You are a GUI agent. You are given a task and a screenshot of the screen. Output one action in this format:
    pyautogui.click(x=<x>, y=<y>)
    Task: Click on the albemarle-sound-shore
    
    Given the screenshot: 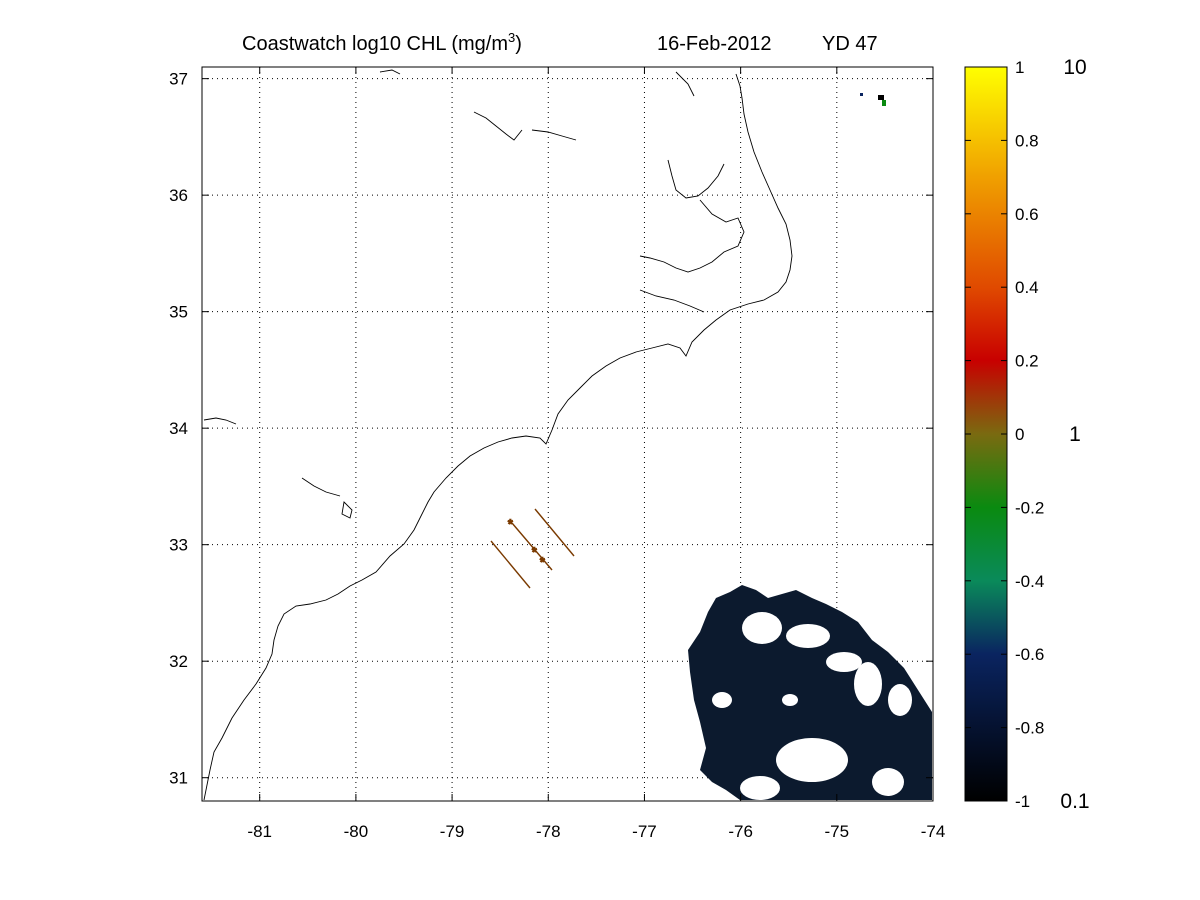 What is the action you would take?
    pyautogui.click(x=696, y=179)
    